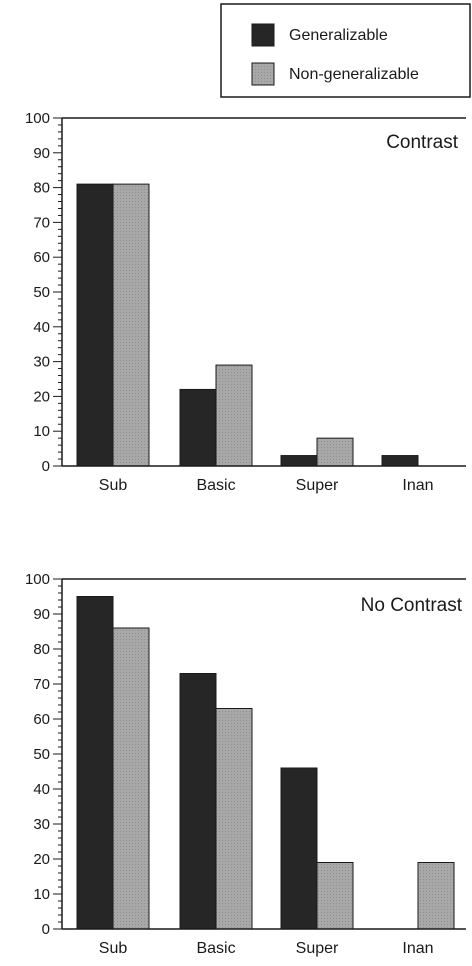  I want to click on panel-title: No Contrast, so click(412, 605).